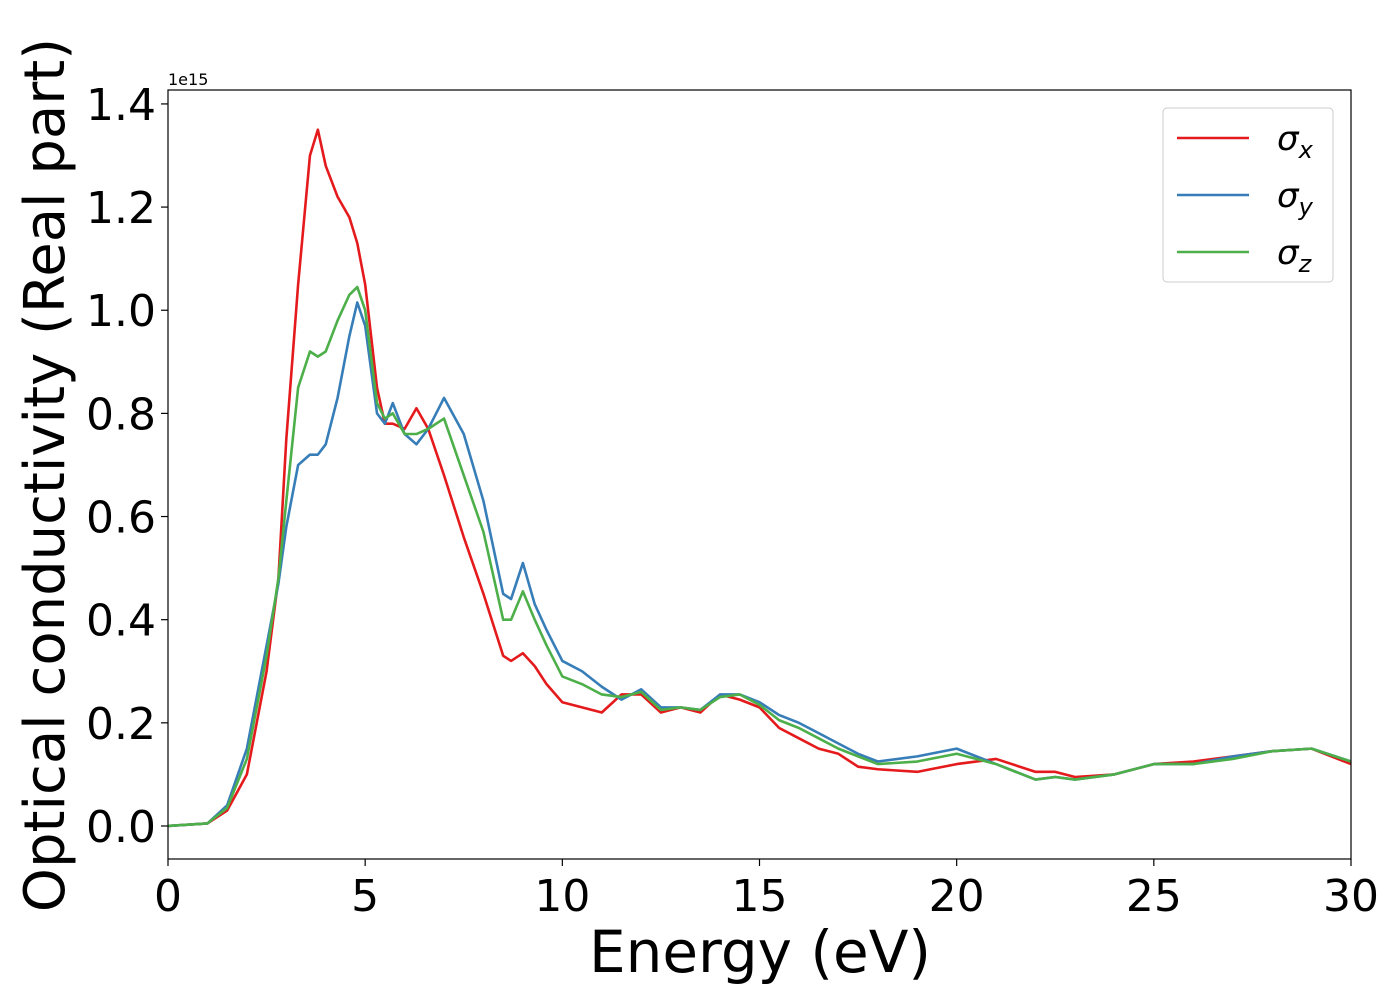  Describe the element at coordinates (188, 79) in the screenshot. I see `offset-label: 1e15` at that location.